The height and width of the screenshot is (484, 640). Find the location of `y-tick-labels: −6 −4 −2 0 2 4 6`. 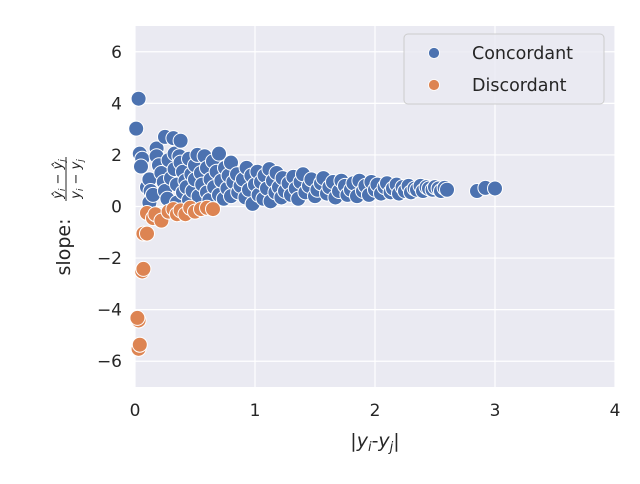

y-tick-labels: −6 −4 −2 0 2 4 6 is located at coordinates (109, 207).